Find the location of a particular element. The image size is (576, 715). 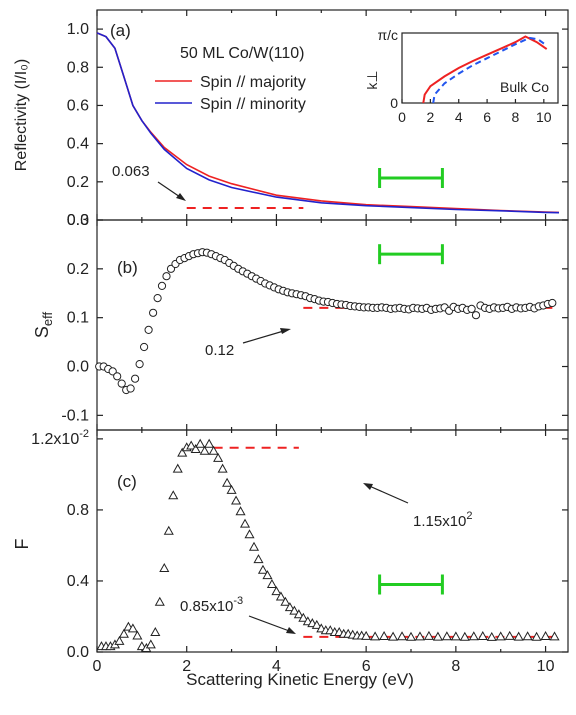

panel-b-ylabel: Seff is located at coordinates (43, 324).